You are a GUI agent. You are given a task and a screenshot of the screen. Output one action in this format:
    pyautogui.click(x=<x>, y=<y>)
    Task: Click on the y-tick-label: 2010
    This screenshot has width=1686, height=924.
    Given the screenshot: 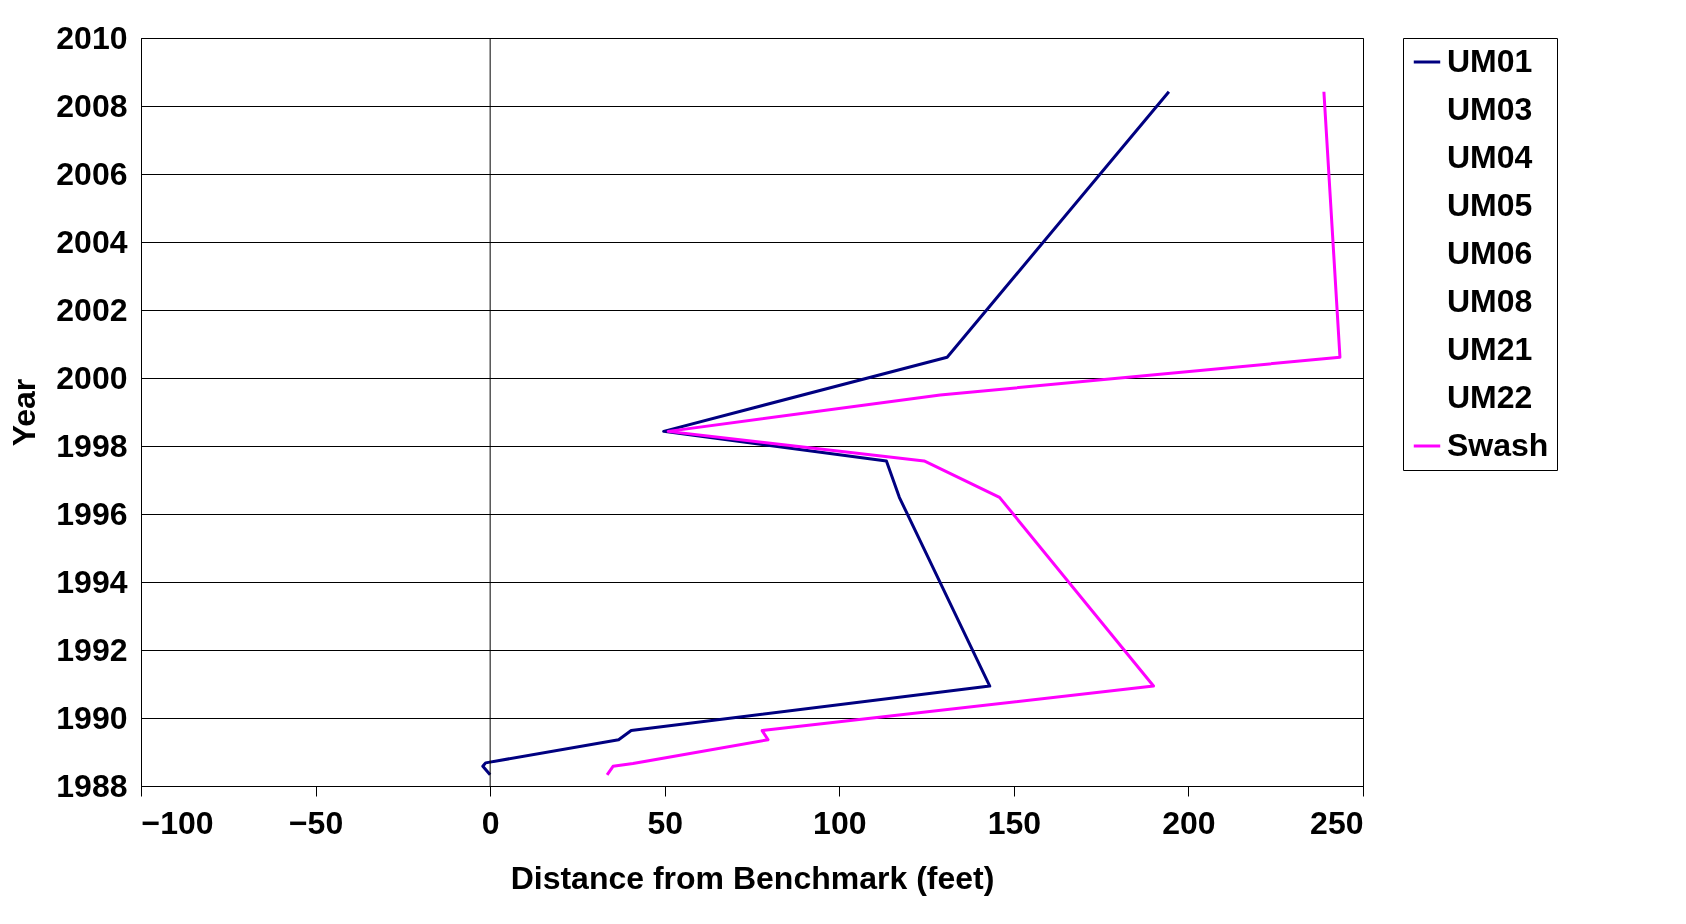 What is the action you would take?
    pyautogui.click(x=92, y=37)
    